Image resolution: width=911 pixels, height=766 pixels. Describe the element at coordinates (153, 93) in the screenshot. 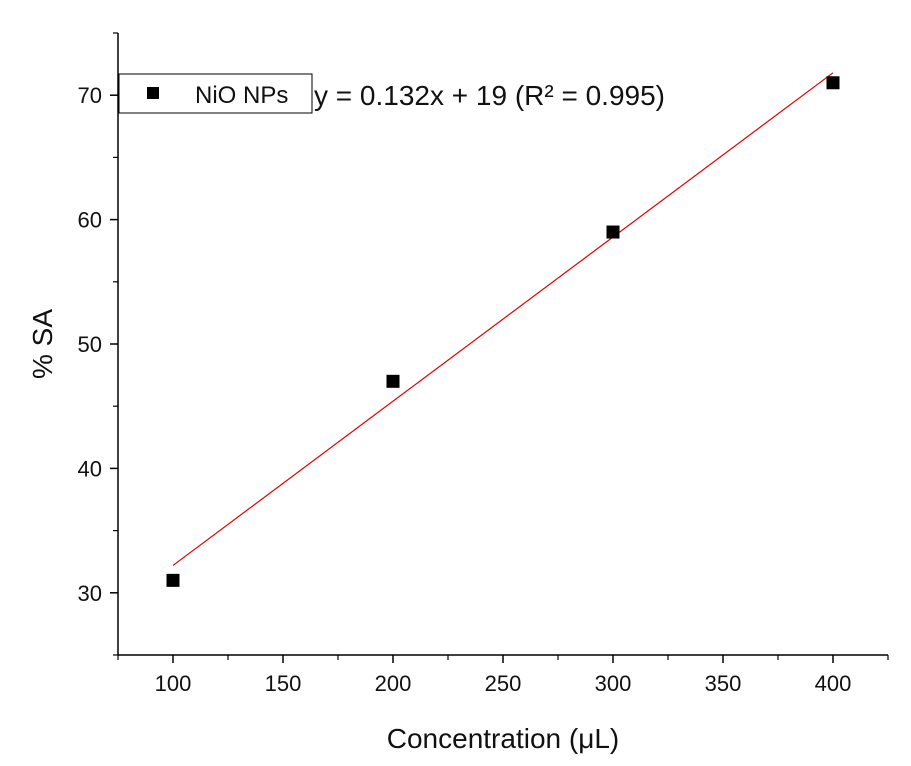

I see `legend-marker-square` at that location.